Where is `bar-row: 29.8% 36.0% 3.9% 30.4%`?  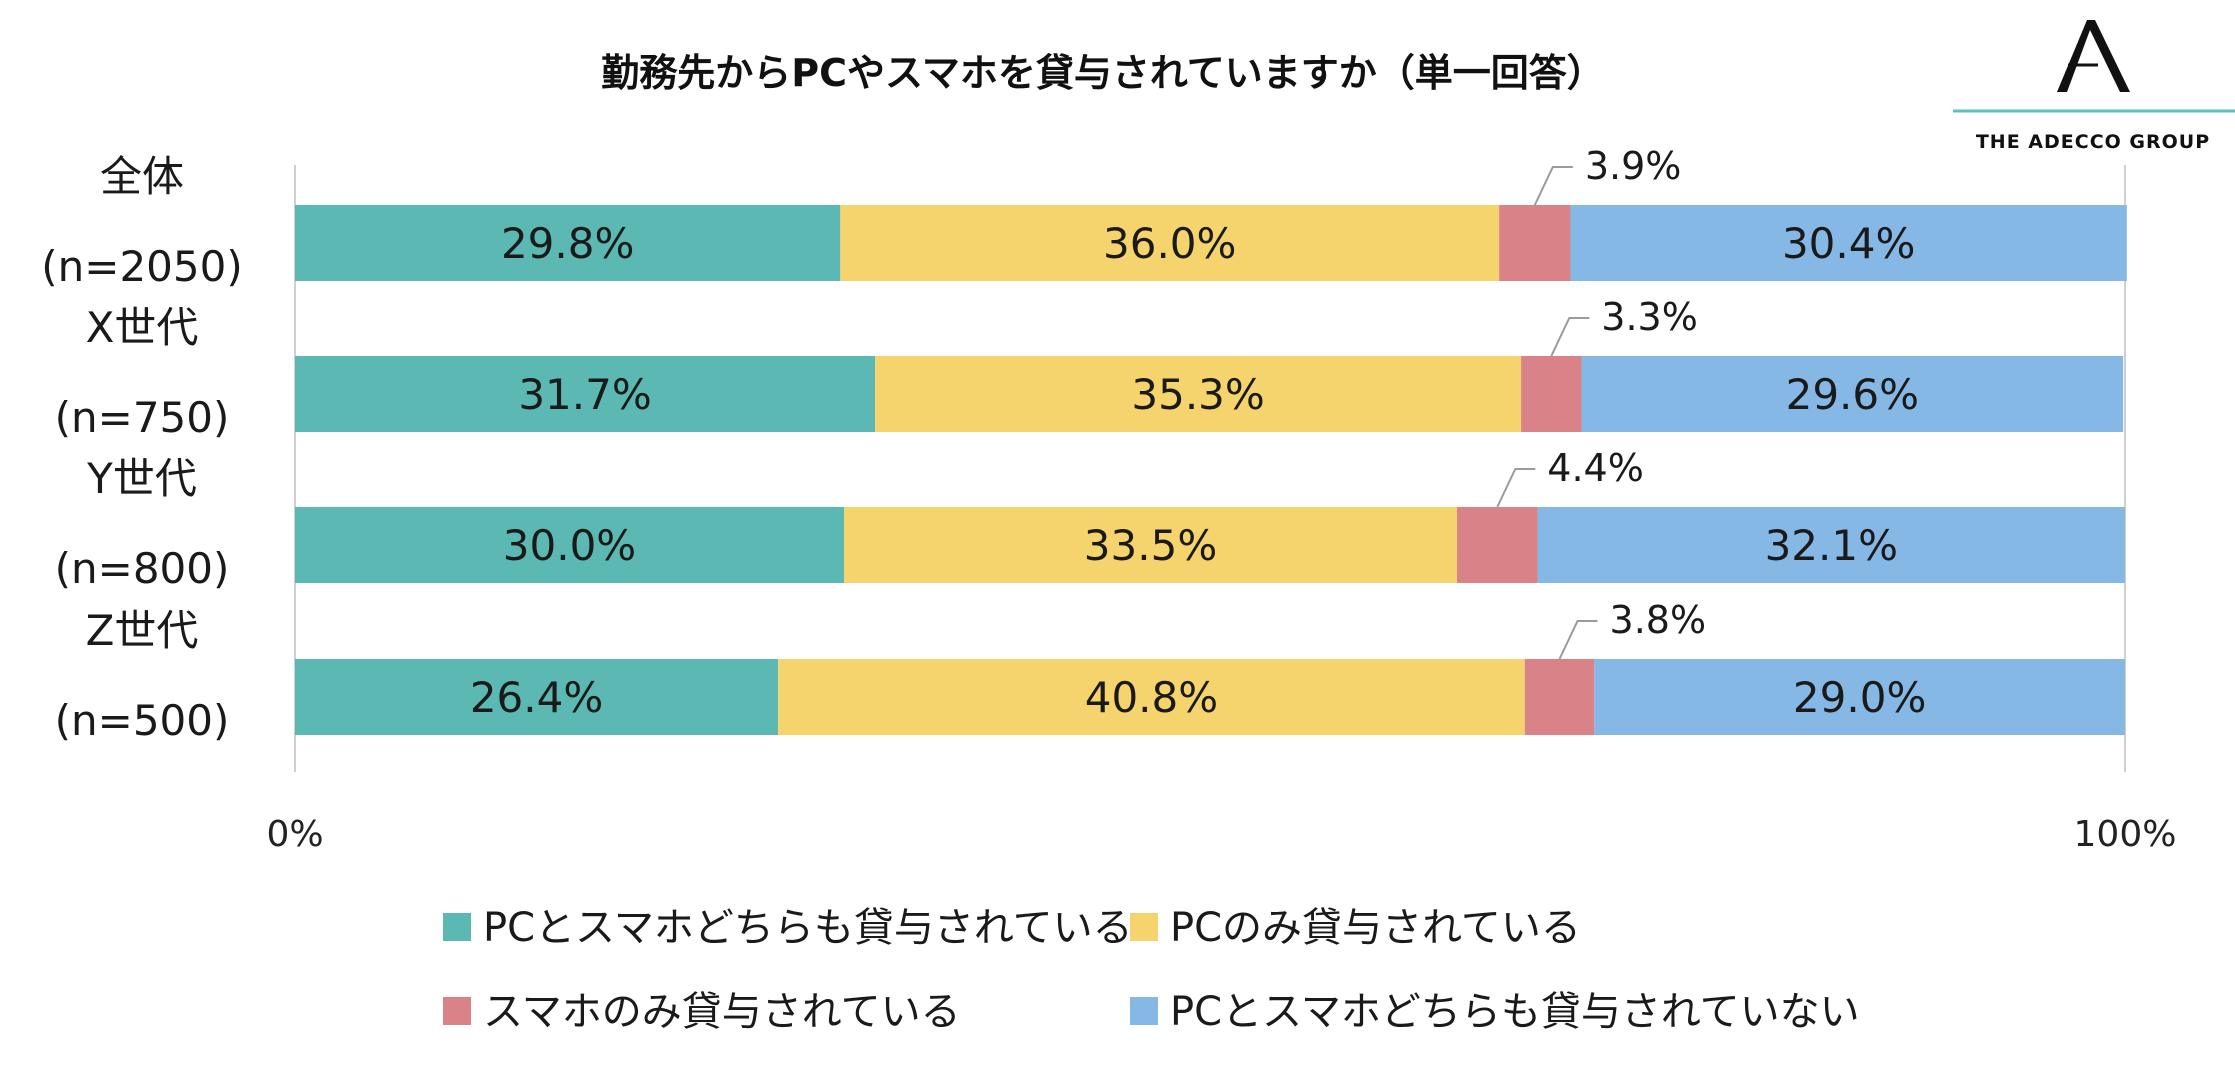 bar-row: 29.8% 36.0% 3.9% 30.4% is located at coordinates (1211, 212).